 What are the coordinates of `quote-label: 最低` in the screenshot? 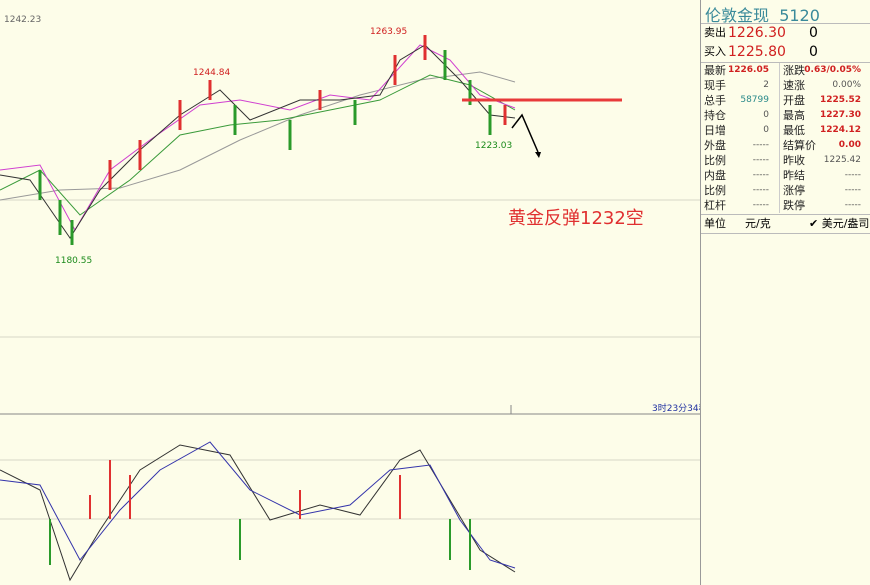 It's located at (794, 130).